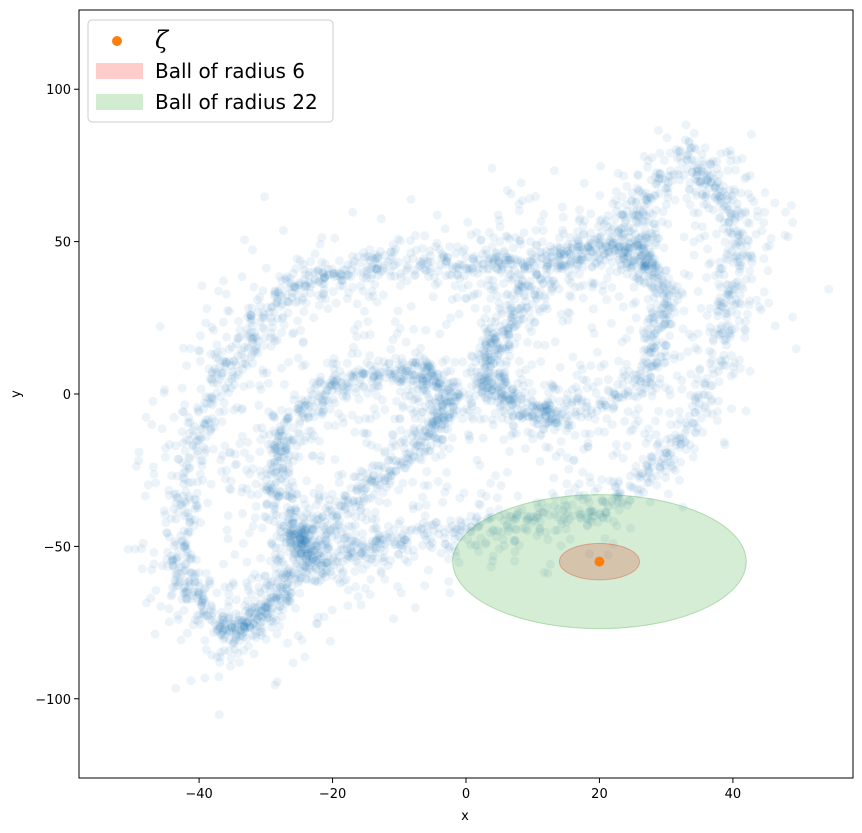  I want to click on legend-ball22-patch, so click(119, 102).